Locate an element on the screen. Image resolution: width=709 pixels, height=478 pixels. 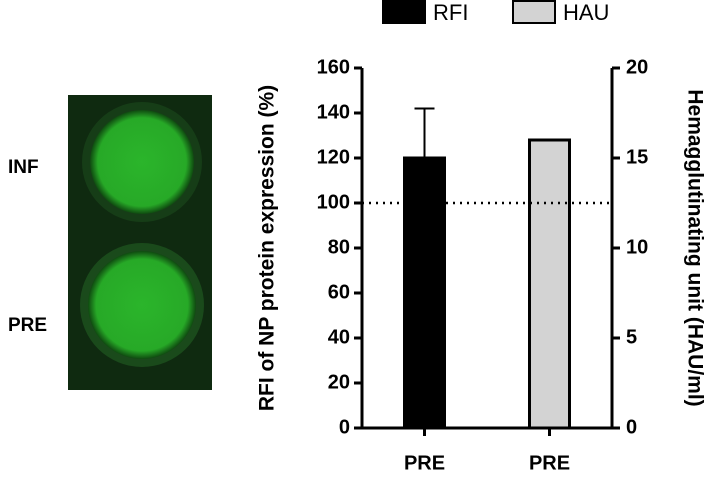
y-tick-label: 40 is located at coordinates (339, 337).